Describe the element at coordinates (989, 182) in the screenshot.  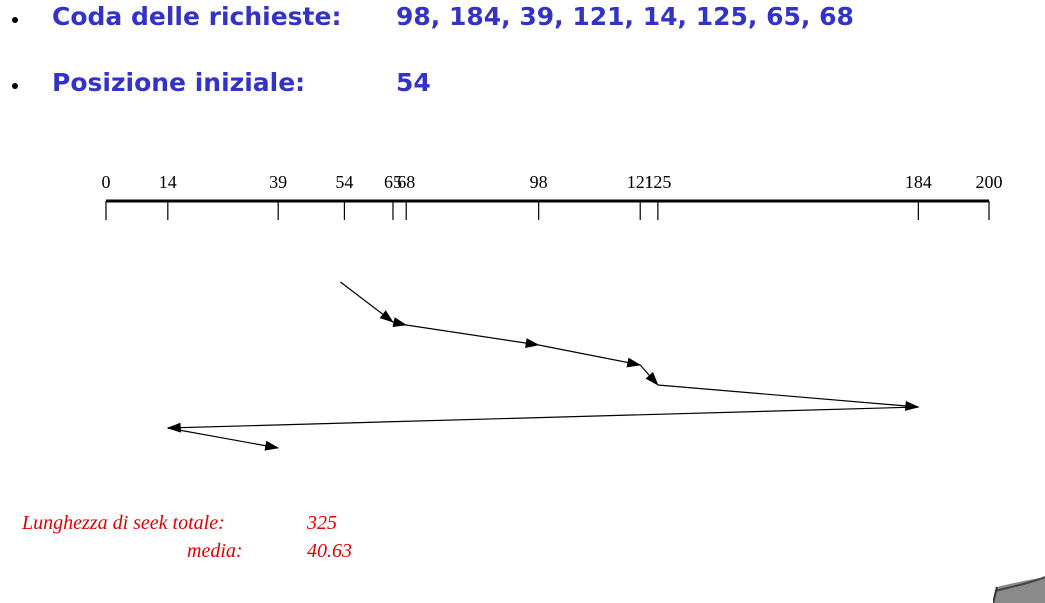
I see `axis-tick-label-200: 200` at that location.